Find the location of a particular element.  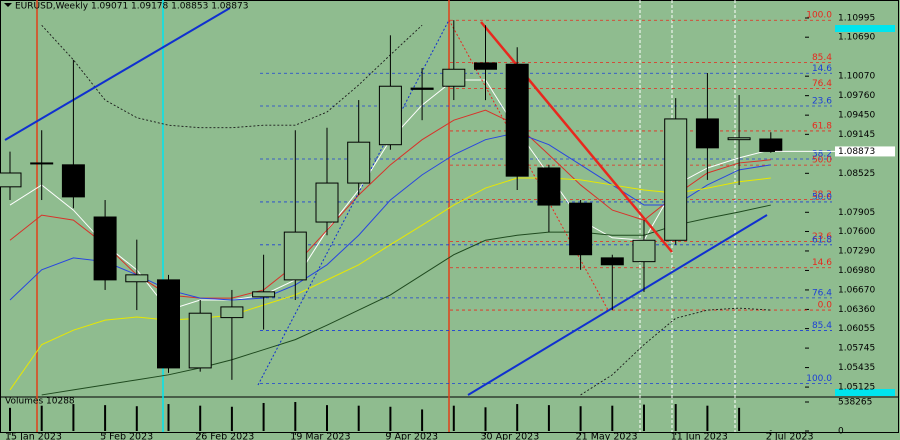

y-tick-label: 1.09450 is located at coordinates (856, 116).